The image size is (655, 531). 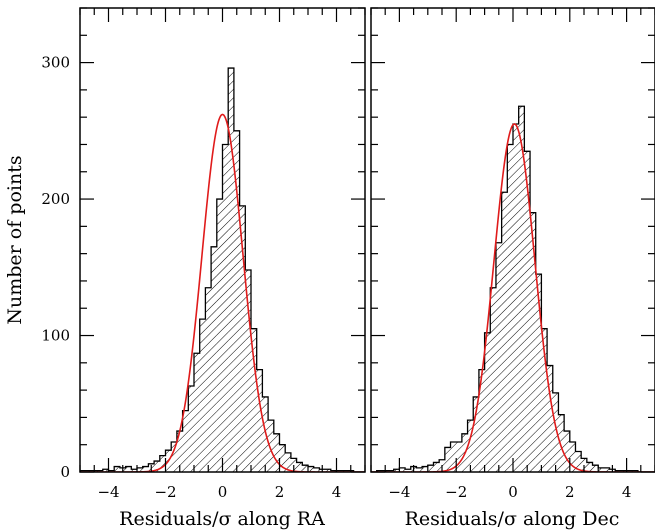 What do you see at coordinates (456, 492) in the screenshot?
I see `dec-x-tick-label: −2` at bounding box center [456, 492].